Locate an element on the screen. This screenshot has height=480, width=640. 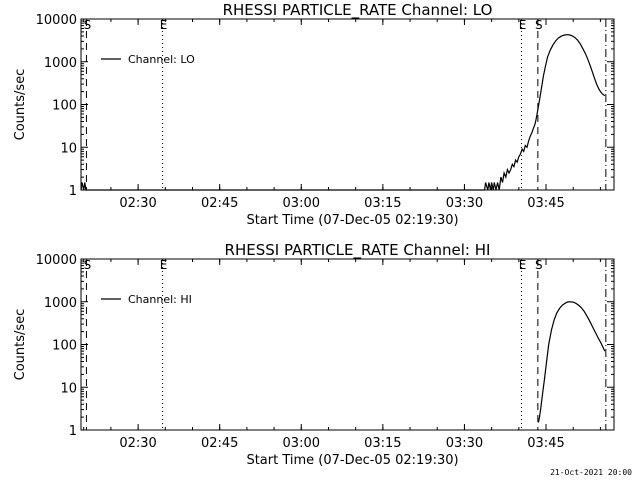
legend-label: Channel: LO is located at coordinates (161, 59).